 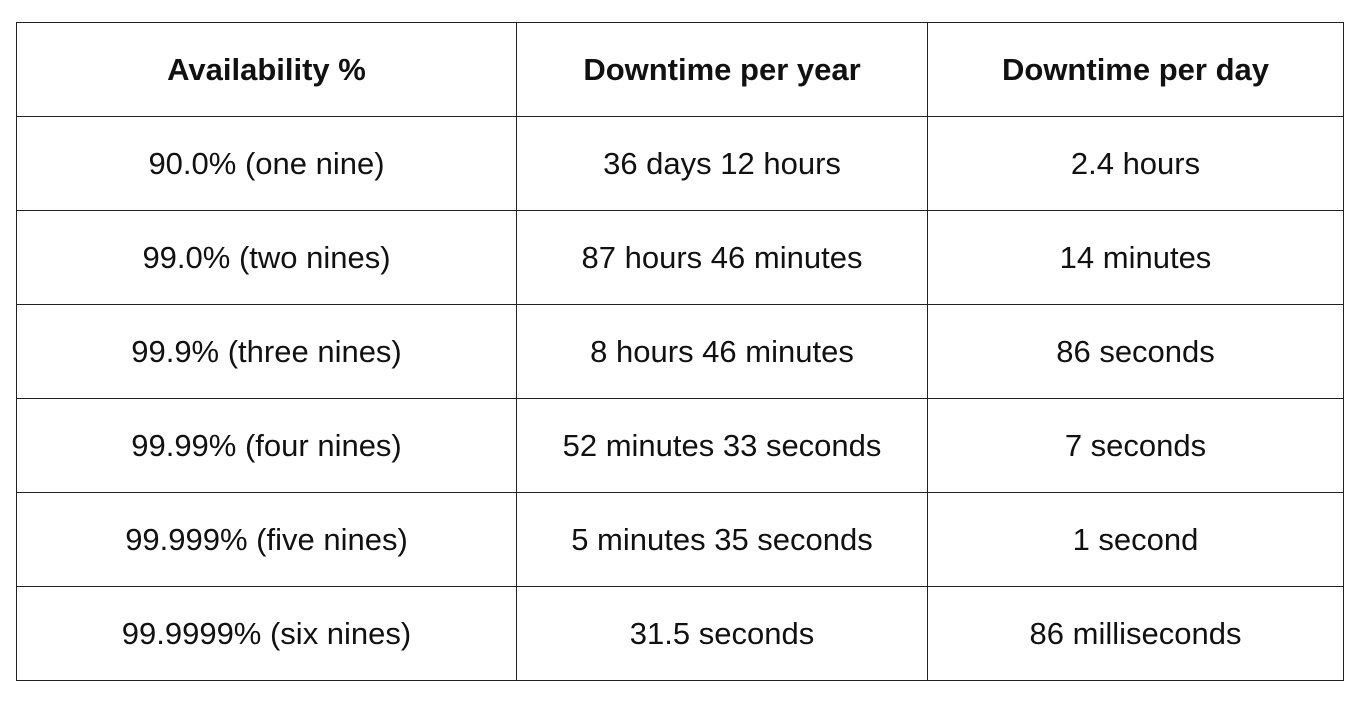 What do you see at coordinates (1135, 163) in the screenshot?
I see `cell-downtime-per-day: 2.4 hours` at bounding box center [1135, 163].